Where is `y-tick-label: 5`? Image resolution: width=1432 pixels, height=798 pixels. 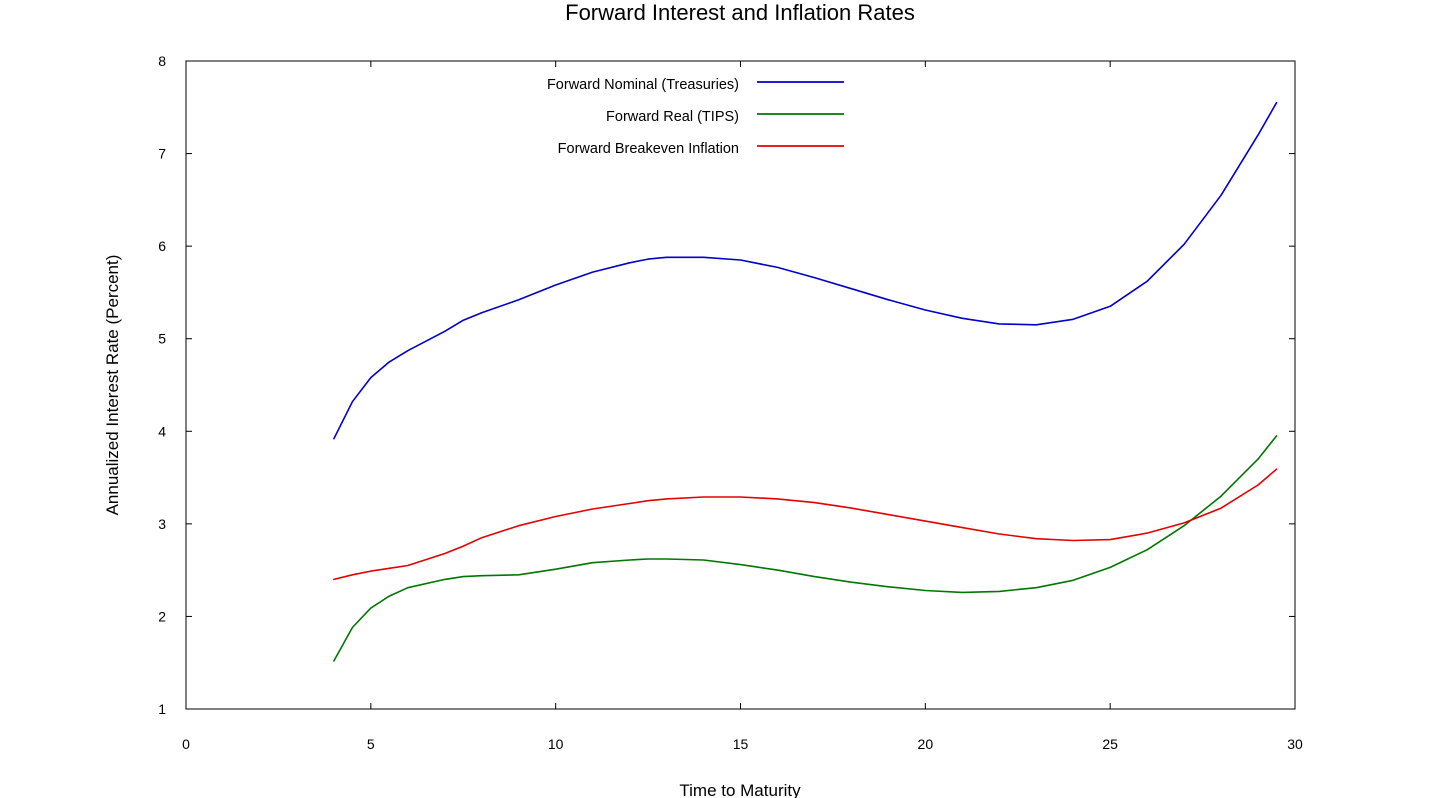 y-tick-label: 5 is located at coordinates (162, 339).